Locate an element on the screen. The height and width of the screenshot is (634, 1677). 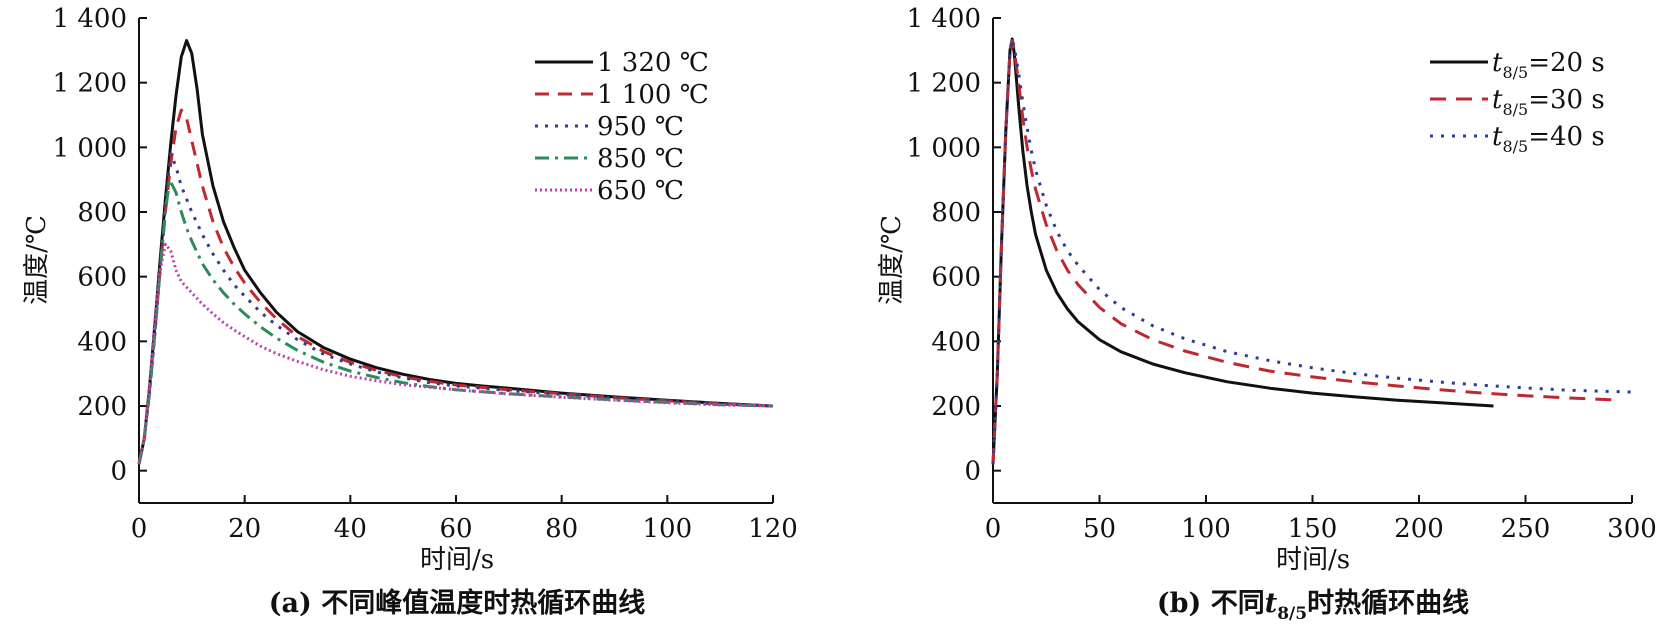
y-axis-ticks-b: 0 200 400 600 800 1 000 1 200 1 400 is located at coordinates (954, 245).